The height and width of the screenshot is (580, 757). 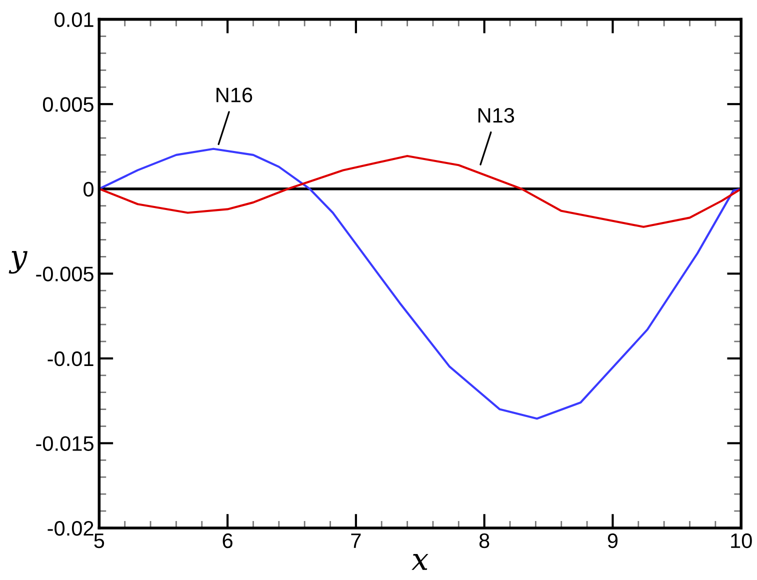 What do you see at coordinates (68, 104) in the screenshot?
I see `y-tick-label: 0.005` at bounding box center [68, 104].